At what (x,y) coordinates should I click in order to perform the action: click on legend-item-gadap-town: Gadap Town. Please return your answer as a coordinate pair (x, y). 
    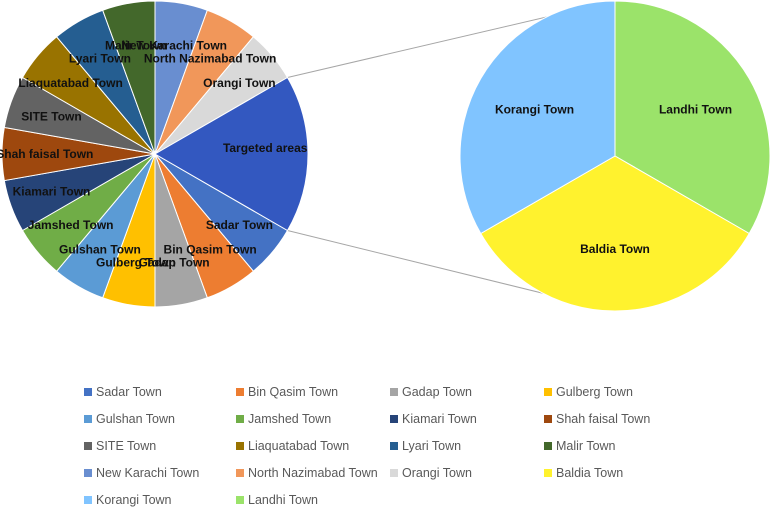
    Looking at the image, I should click on (431, 392).